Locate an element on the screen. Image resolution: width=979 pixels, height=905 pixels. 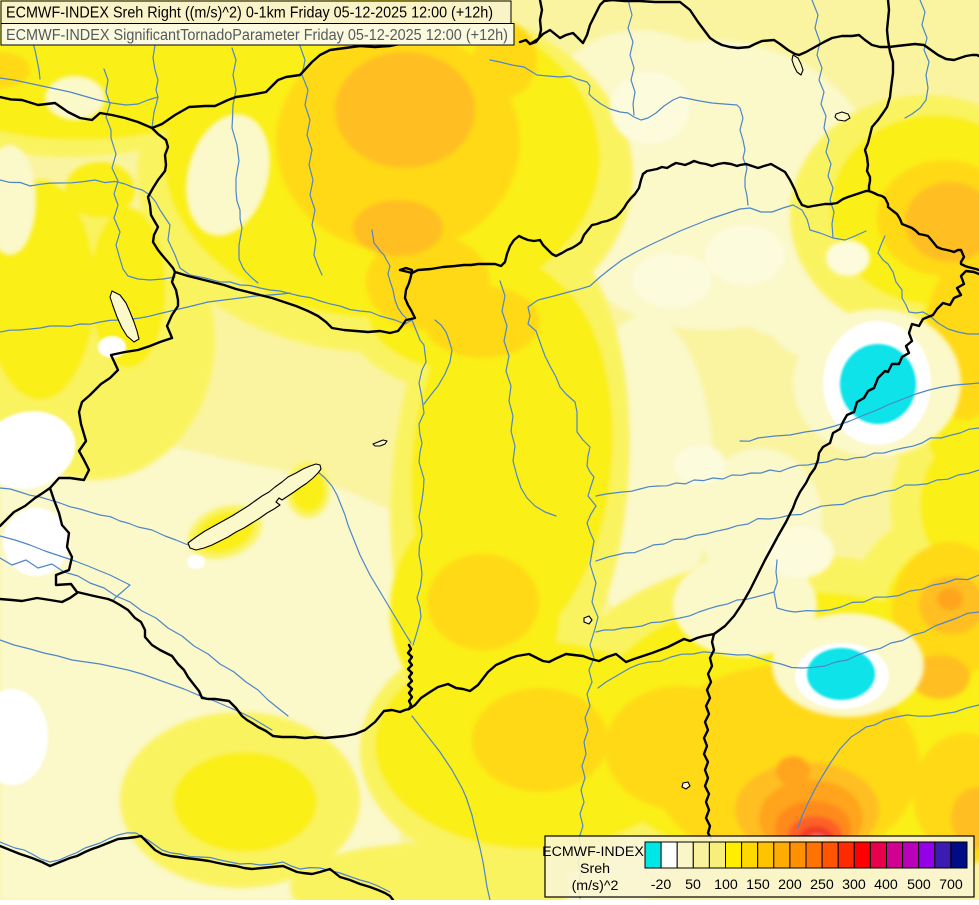
svg-text: 200 is located at coordinates (790, 885).